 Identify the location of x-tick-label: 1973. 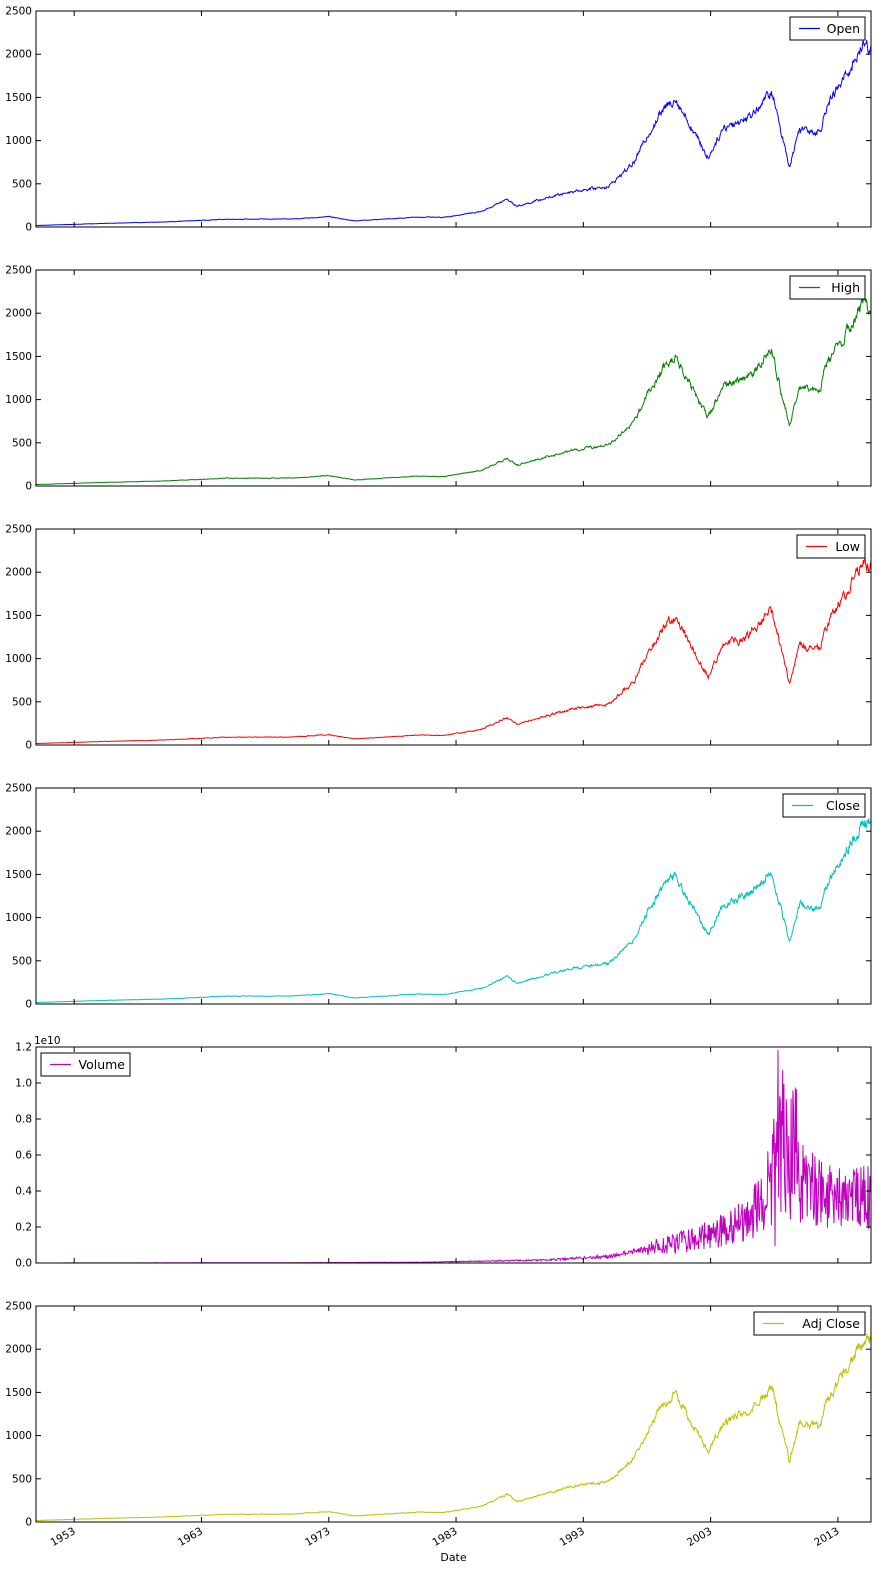
(317, 1537).